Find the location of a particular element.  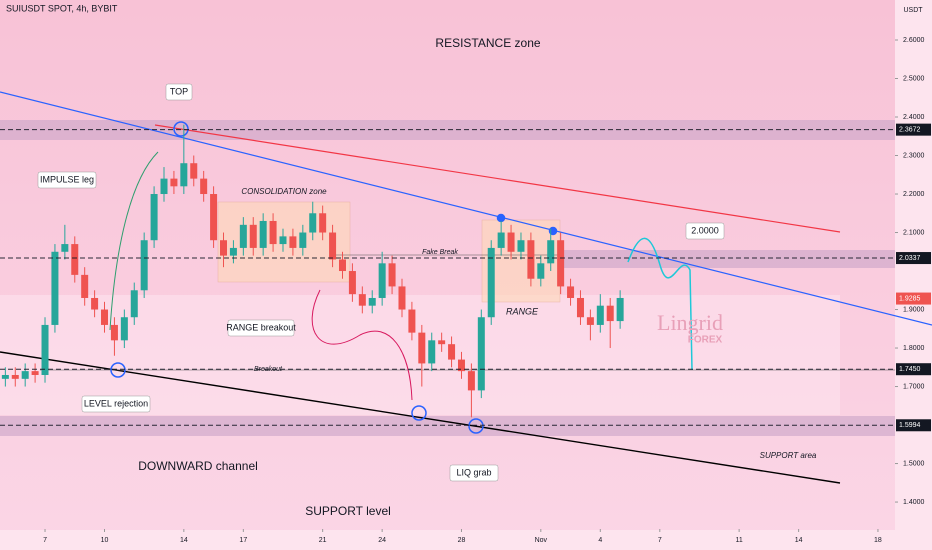

y-tick-label: 2.4000 is located at coordinates (914, 117).